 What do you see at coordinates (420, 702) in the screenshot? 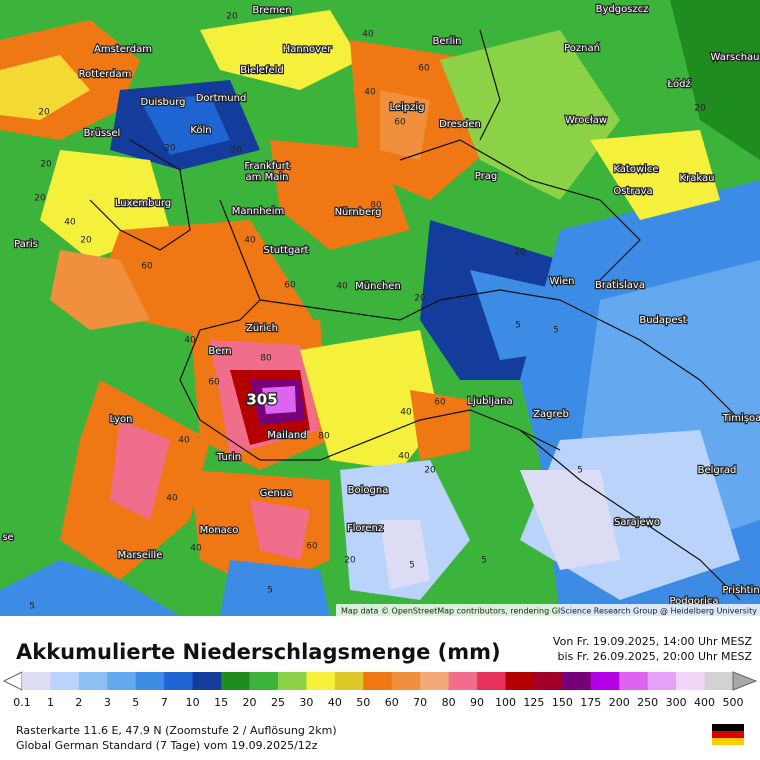
I see `colorbar-tick-label: 70` at bounding box center [420, 702].